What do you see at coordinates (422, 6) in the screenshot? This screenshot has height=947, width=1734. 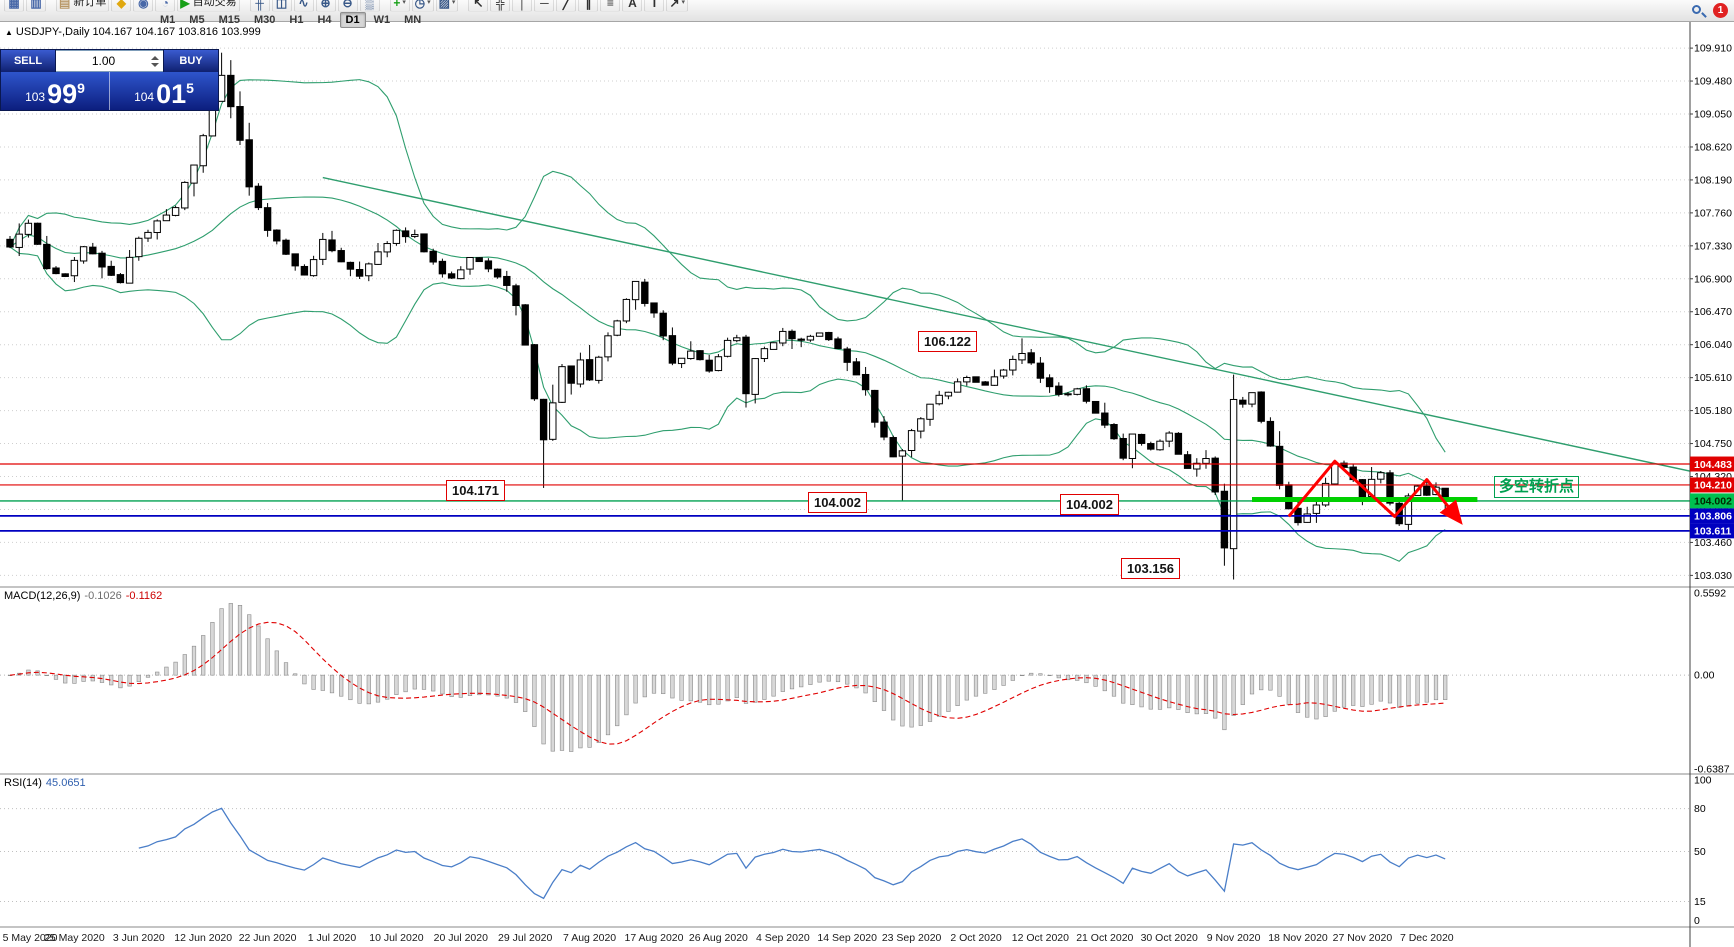 I see `periods-button: ◷ ▾` at bounding box center [422, 6].